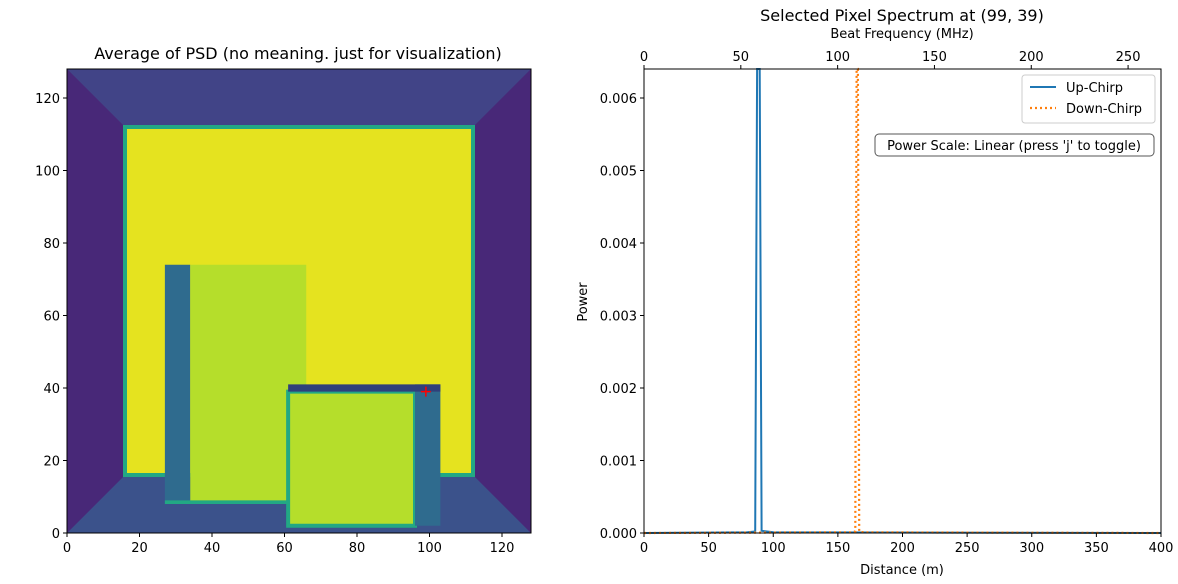 This screenshot has height=584, width=1178. What do you see at coordinates (1161, 548) in the screenshot?
I see `x-tick-label: 400` at bounding box center [1161, 548].